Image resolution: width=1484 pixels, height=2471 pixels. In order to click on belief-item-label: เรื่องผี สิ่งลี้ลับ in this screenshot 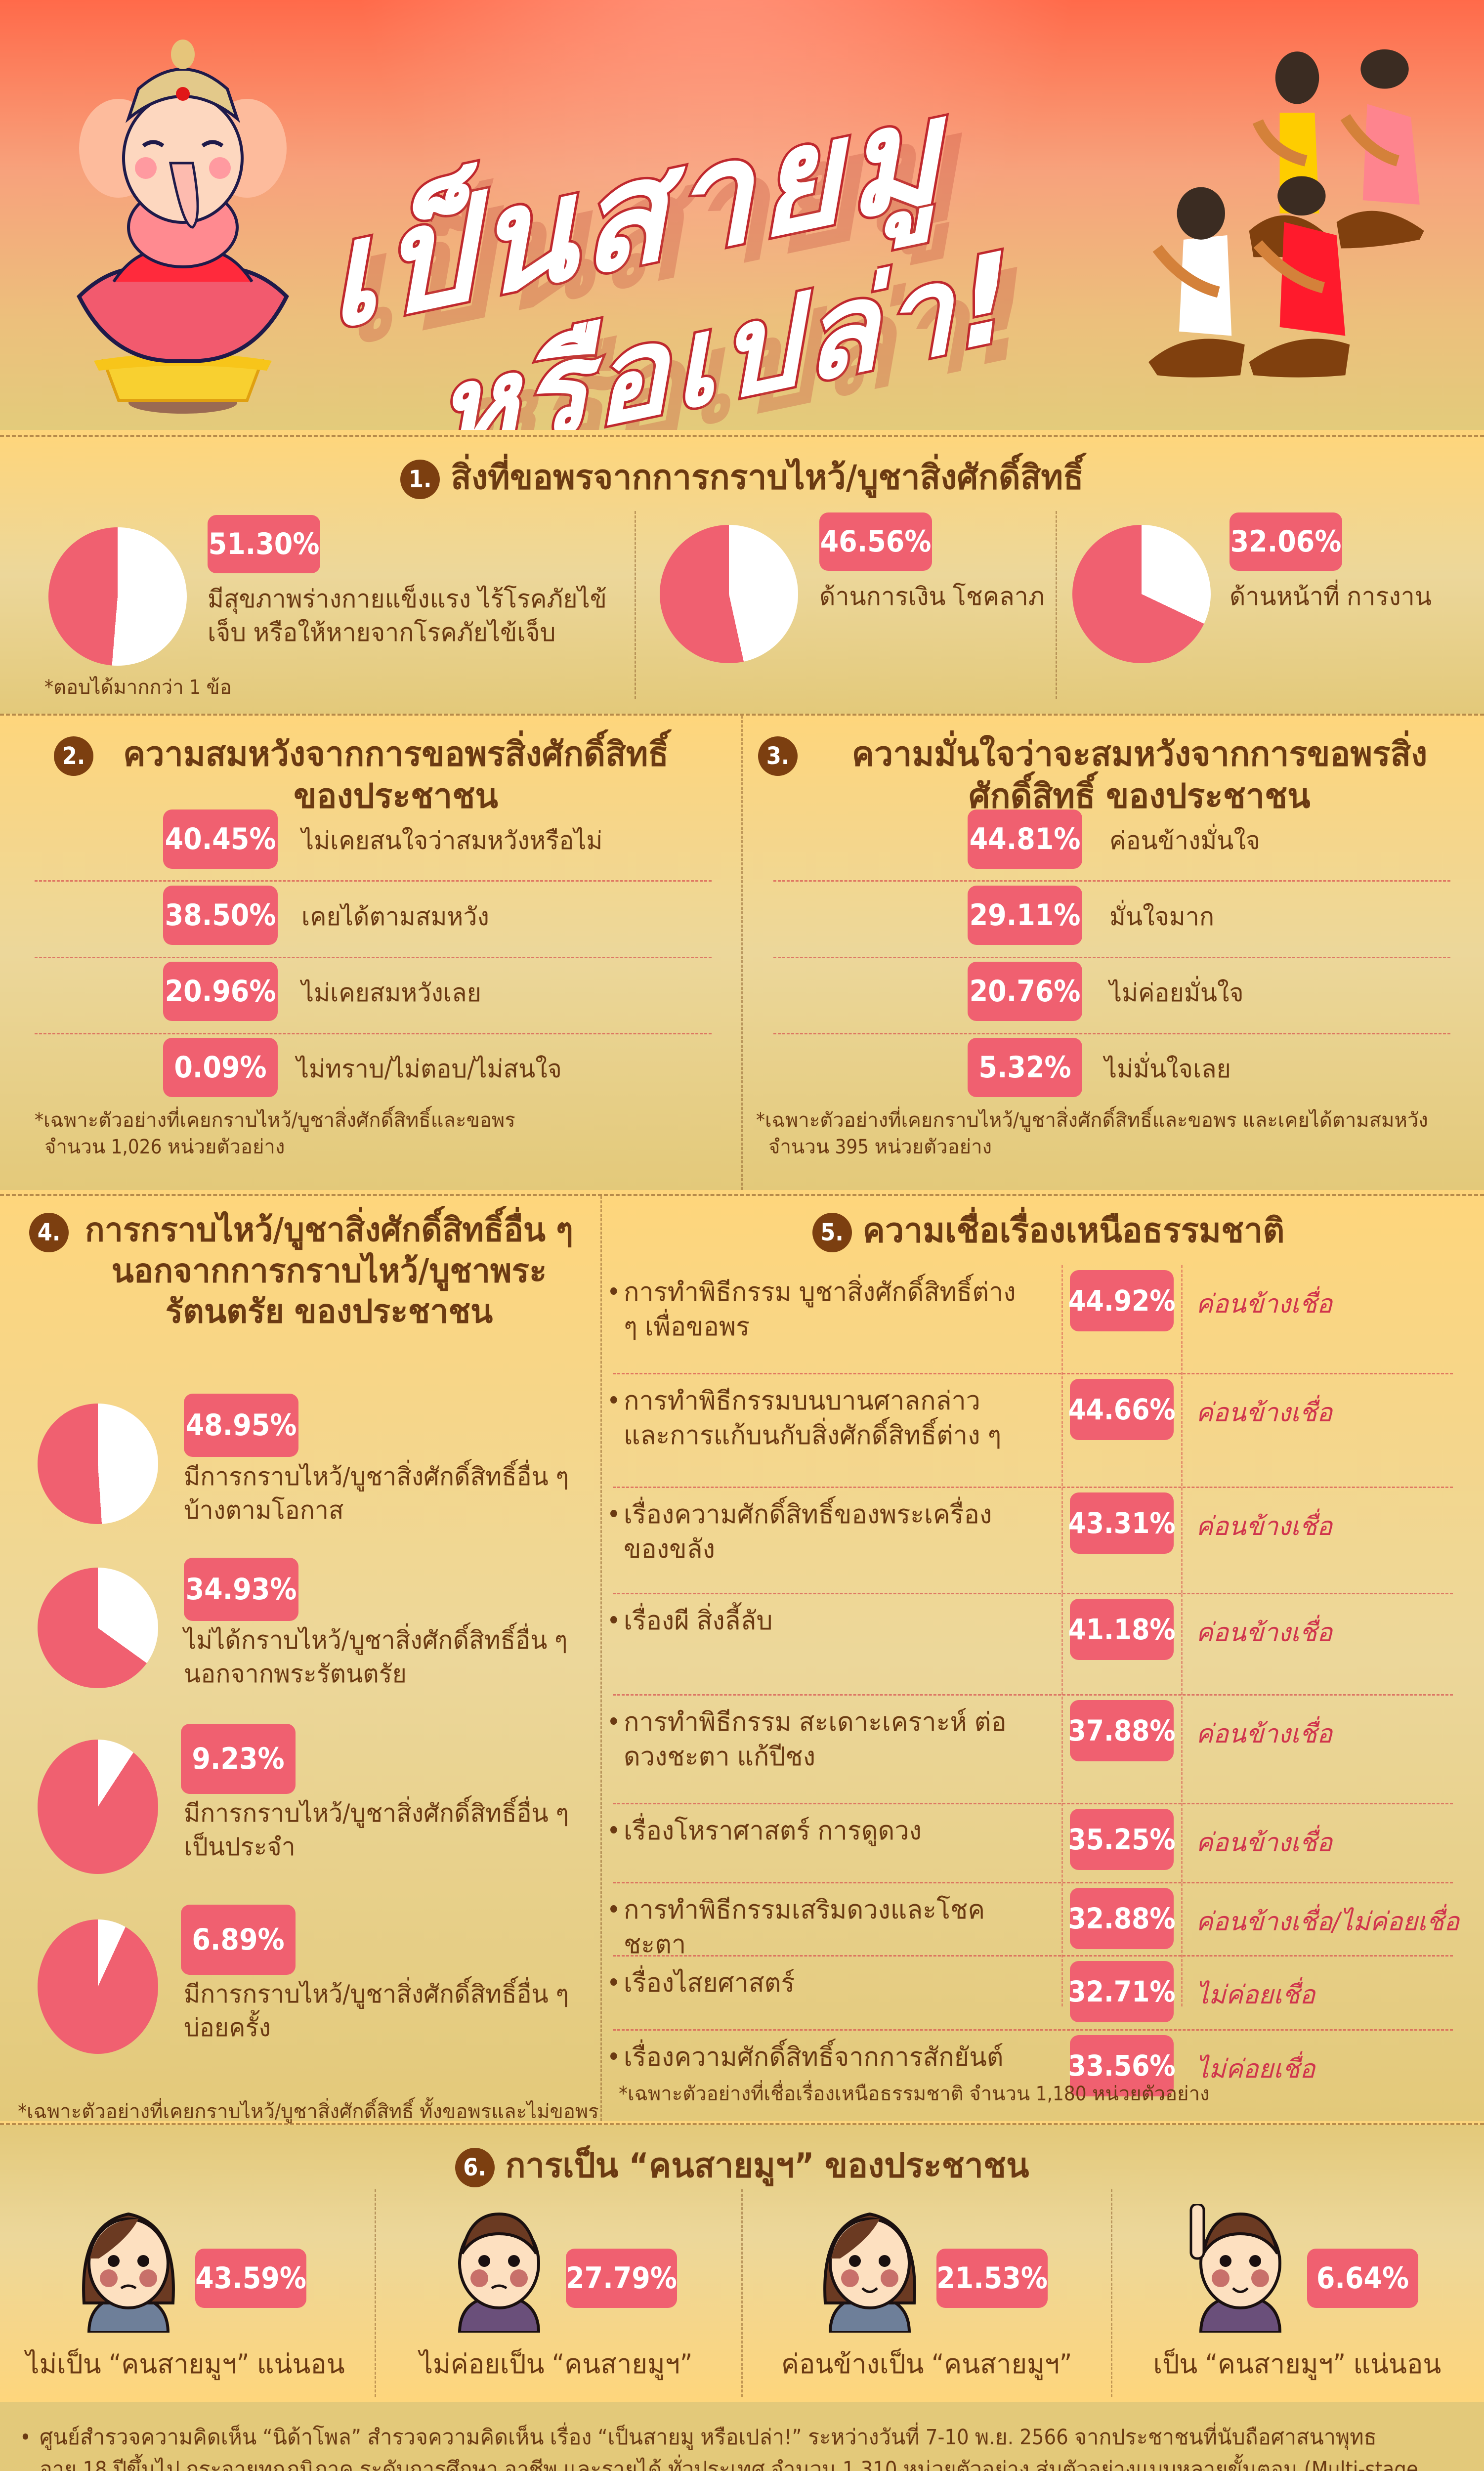, I will do `click(818, 1621)`.